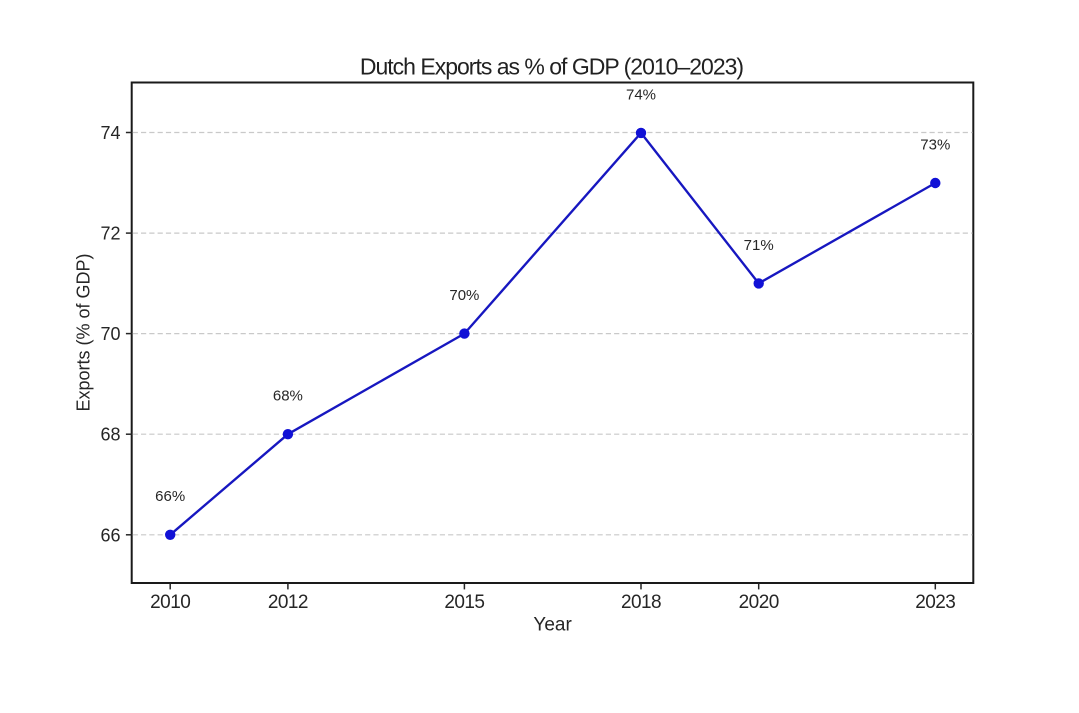 This screenshot has height=713, width=1079. What do you see at coordinates (110, 535) in the screenshot?
I see `svg-text: 66` at bounding box center [110, 535].